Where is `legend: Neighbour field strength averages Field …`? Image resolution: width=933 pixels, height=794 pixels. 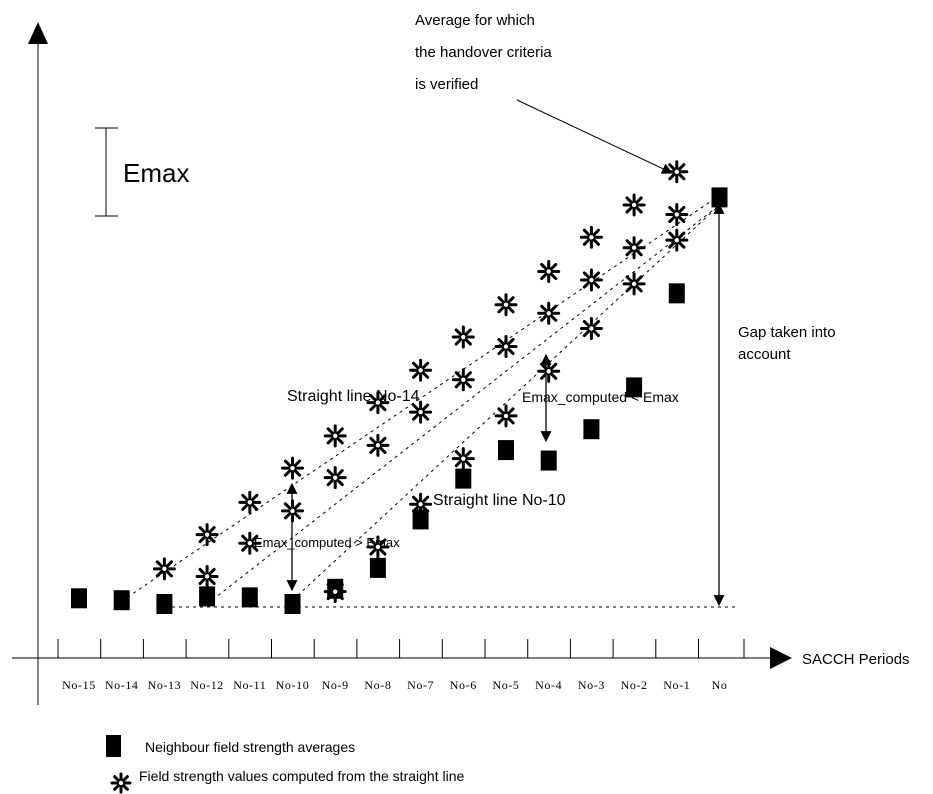
legend: Neighbour field strength averages Field … is located at coordinates (285, 764).